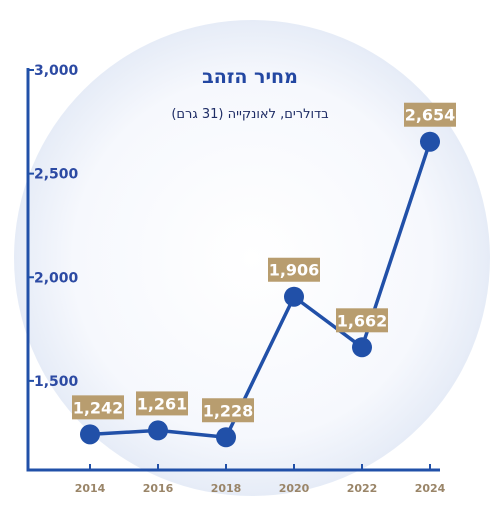 The height and width of the screenshot is (514, 492). I want to click on data-label: 1,261, so click(162, 403).